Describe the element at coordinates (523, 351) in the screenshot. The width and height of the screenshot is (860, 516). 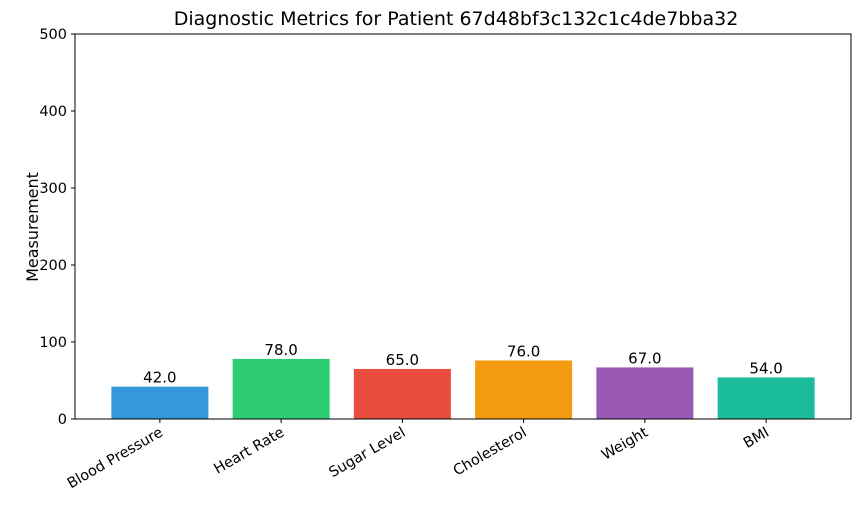
I see `bar-value-label-cholesterol: 76.0` at that location.